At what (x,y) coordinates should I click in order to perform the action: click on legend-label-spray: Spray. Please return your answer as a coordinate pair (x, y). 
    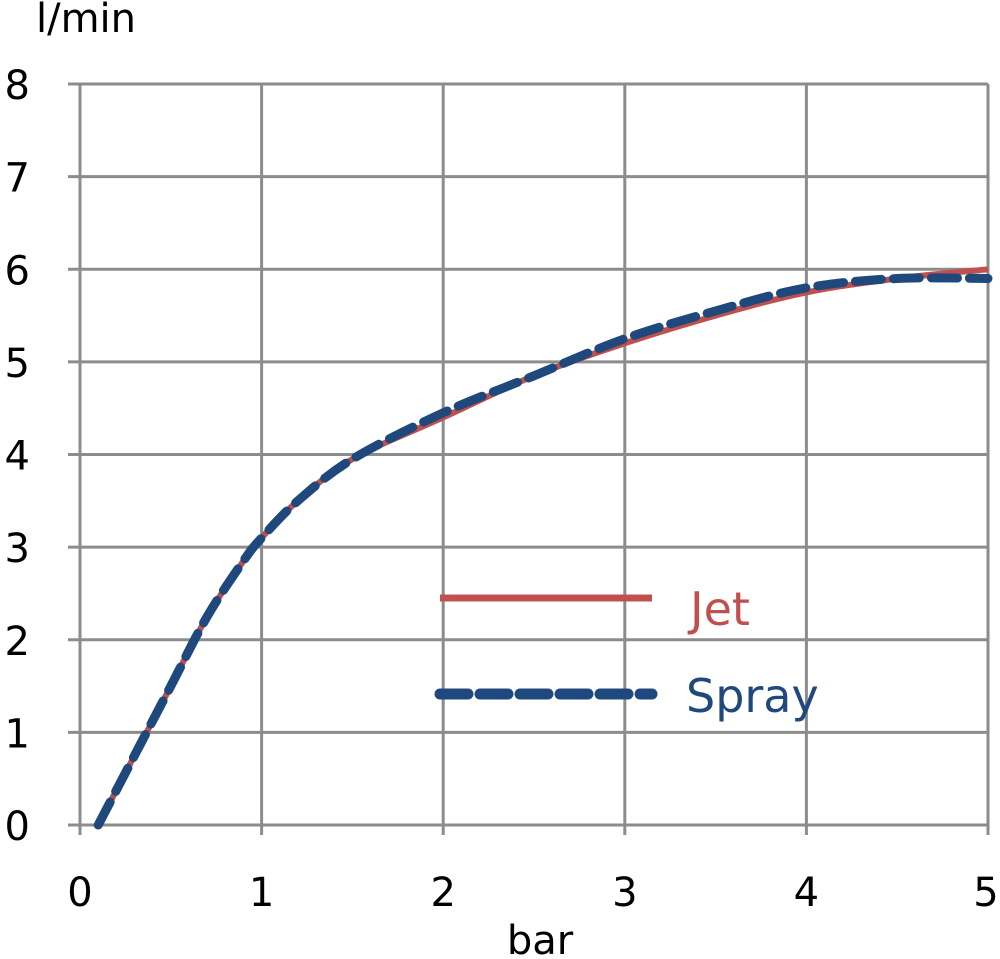
    Looking at the image, I should click on (752, 696).